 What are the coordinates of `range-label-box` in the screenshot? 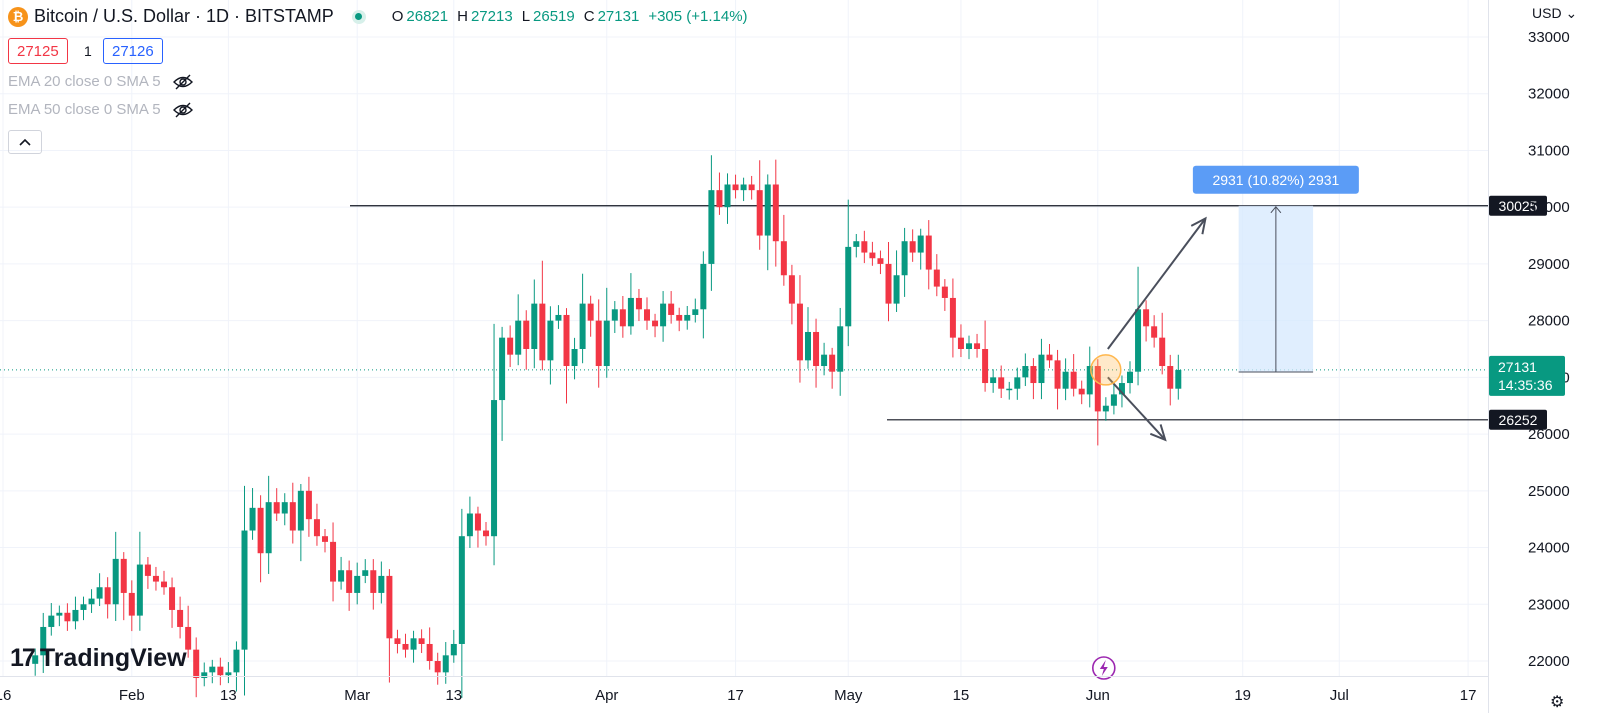 It's located at (1275, 179).